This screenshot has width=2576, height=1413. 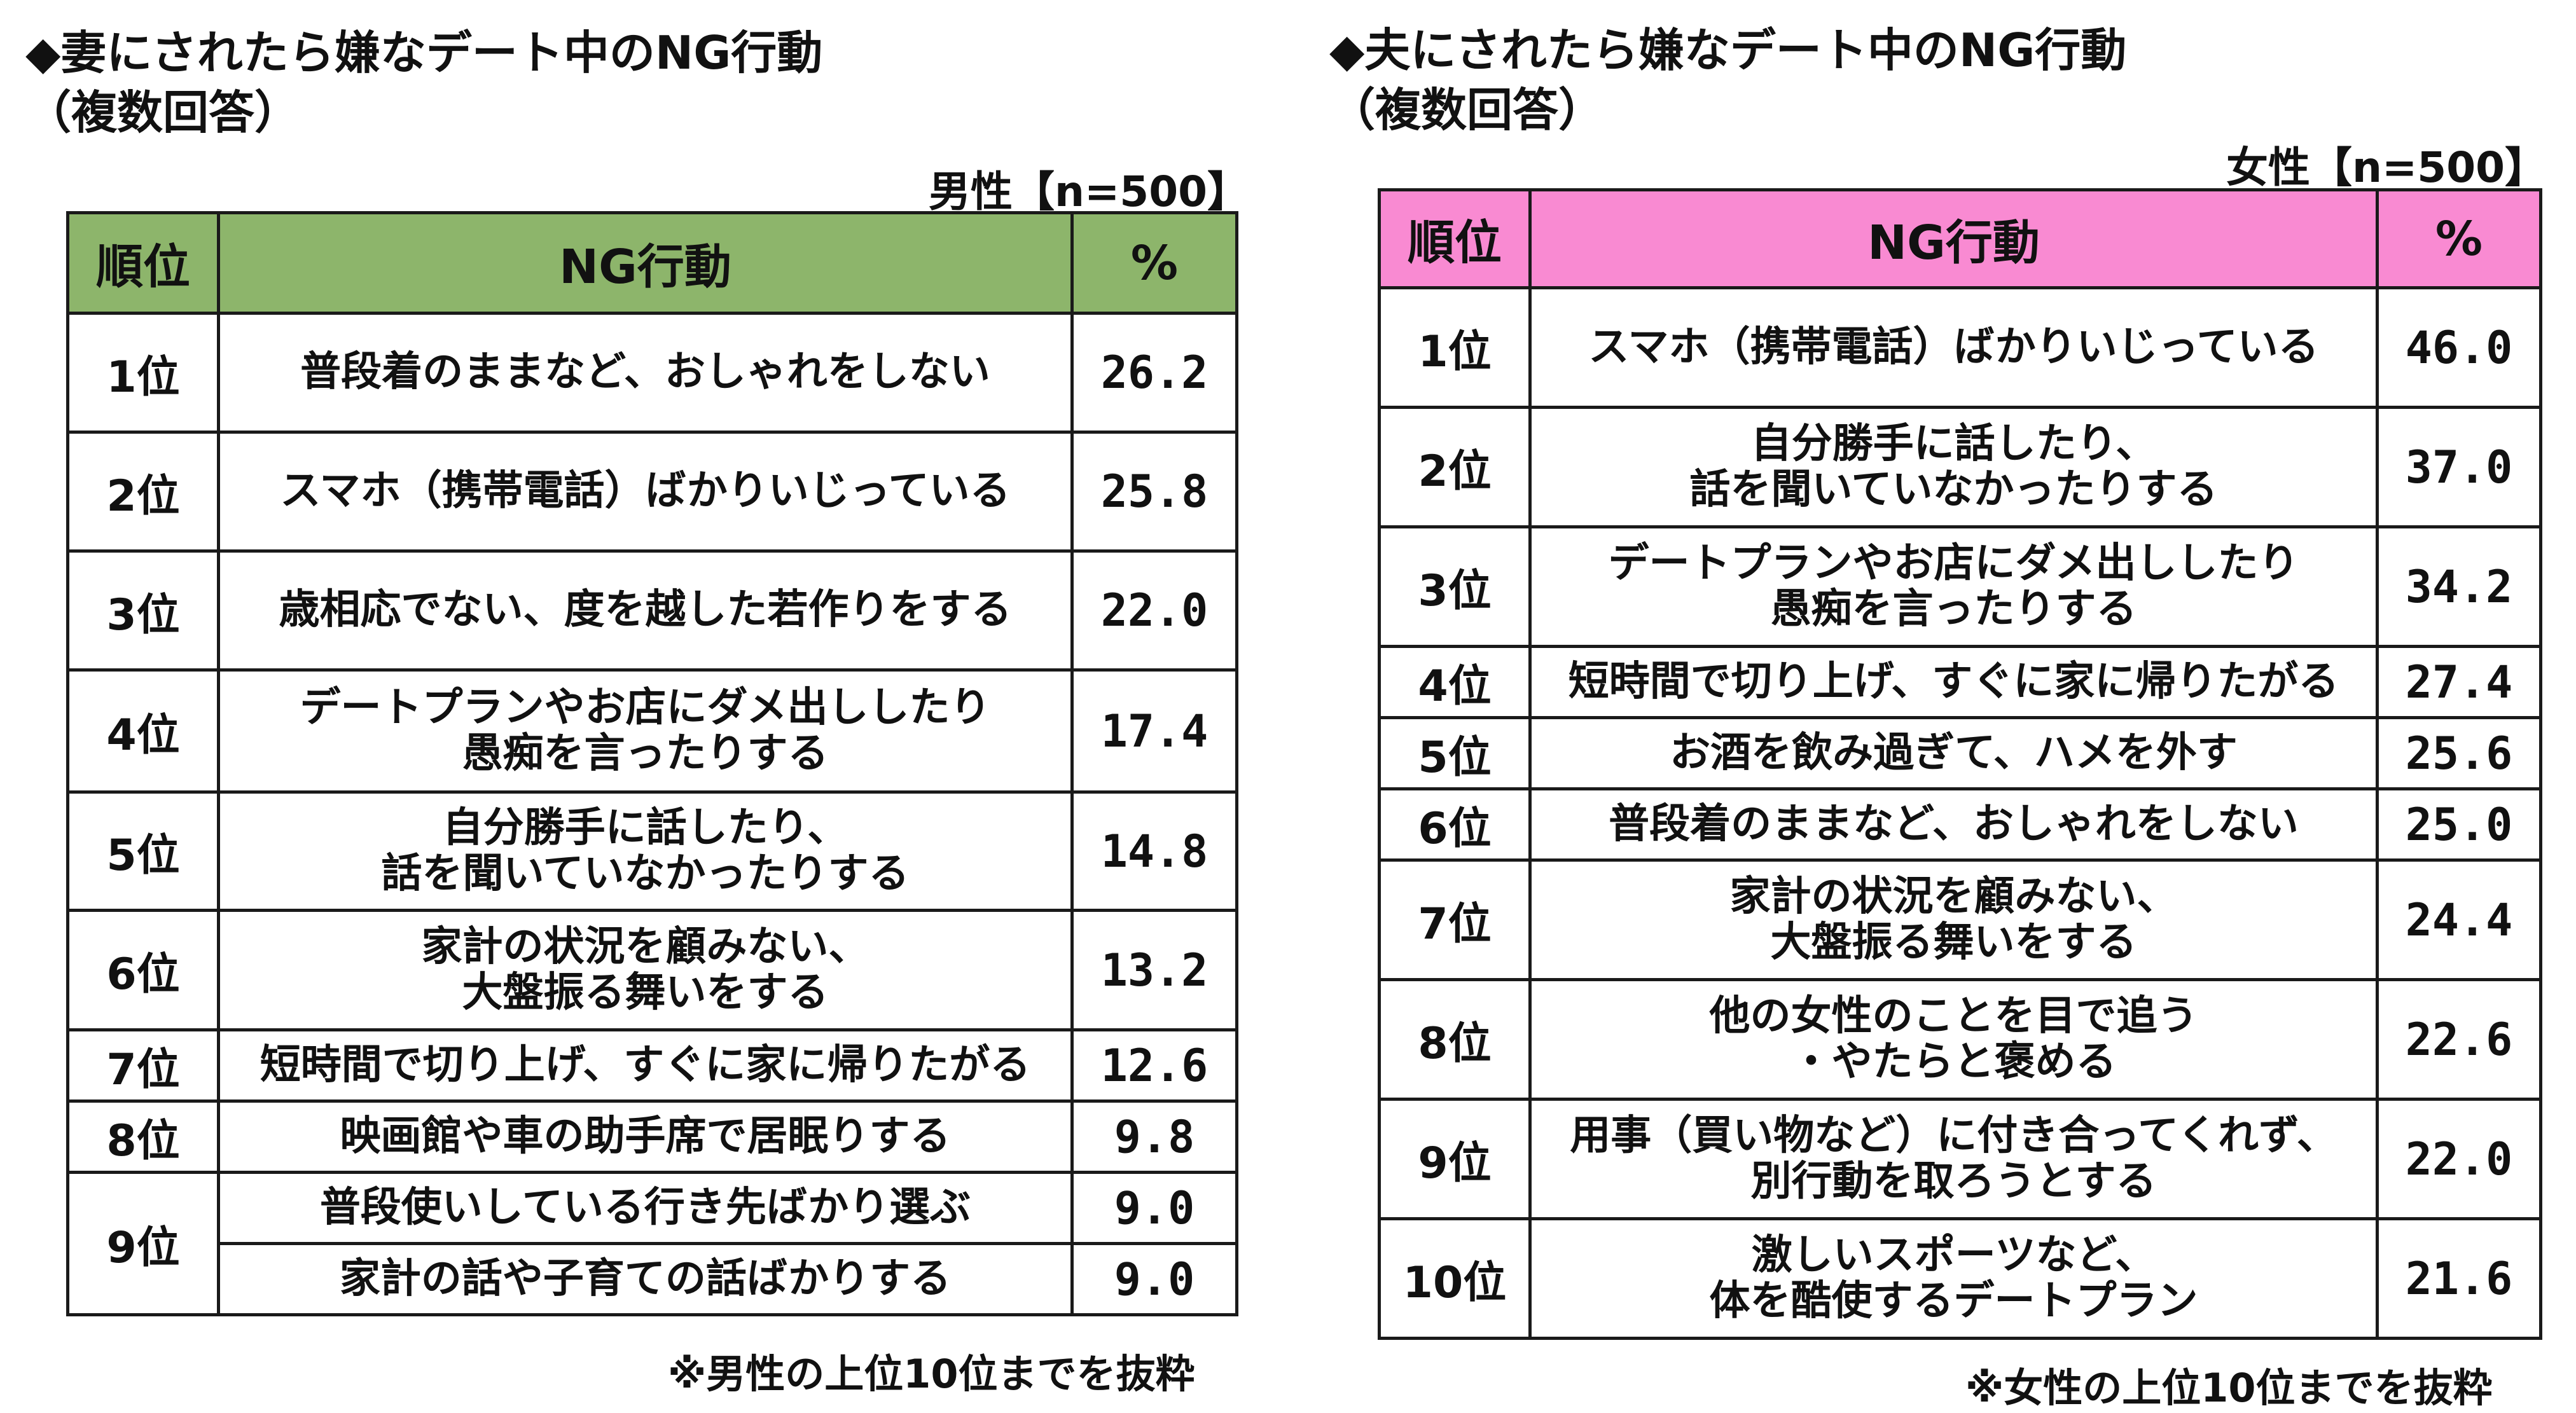 I want to click on percent-cell: 22.6, so click(x=2459, y=1039).